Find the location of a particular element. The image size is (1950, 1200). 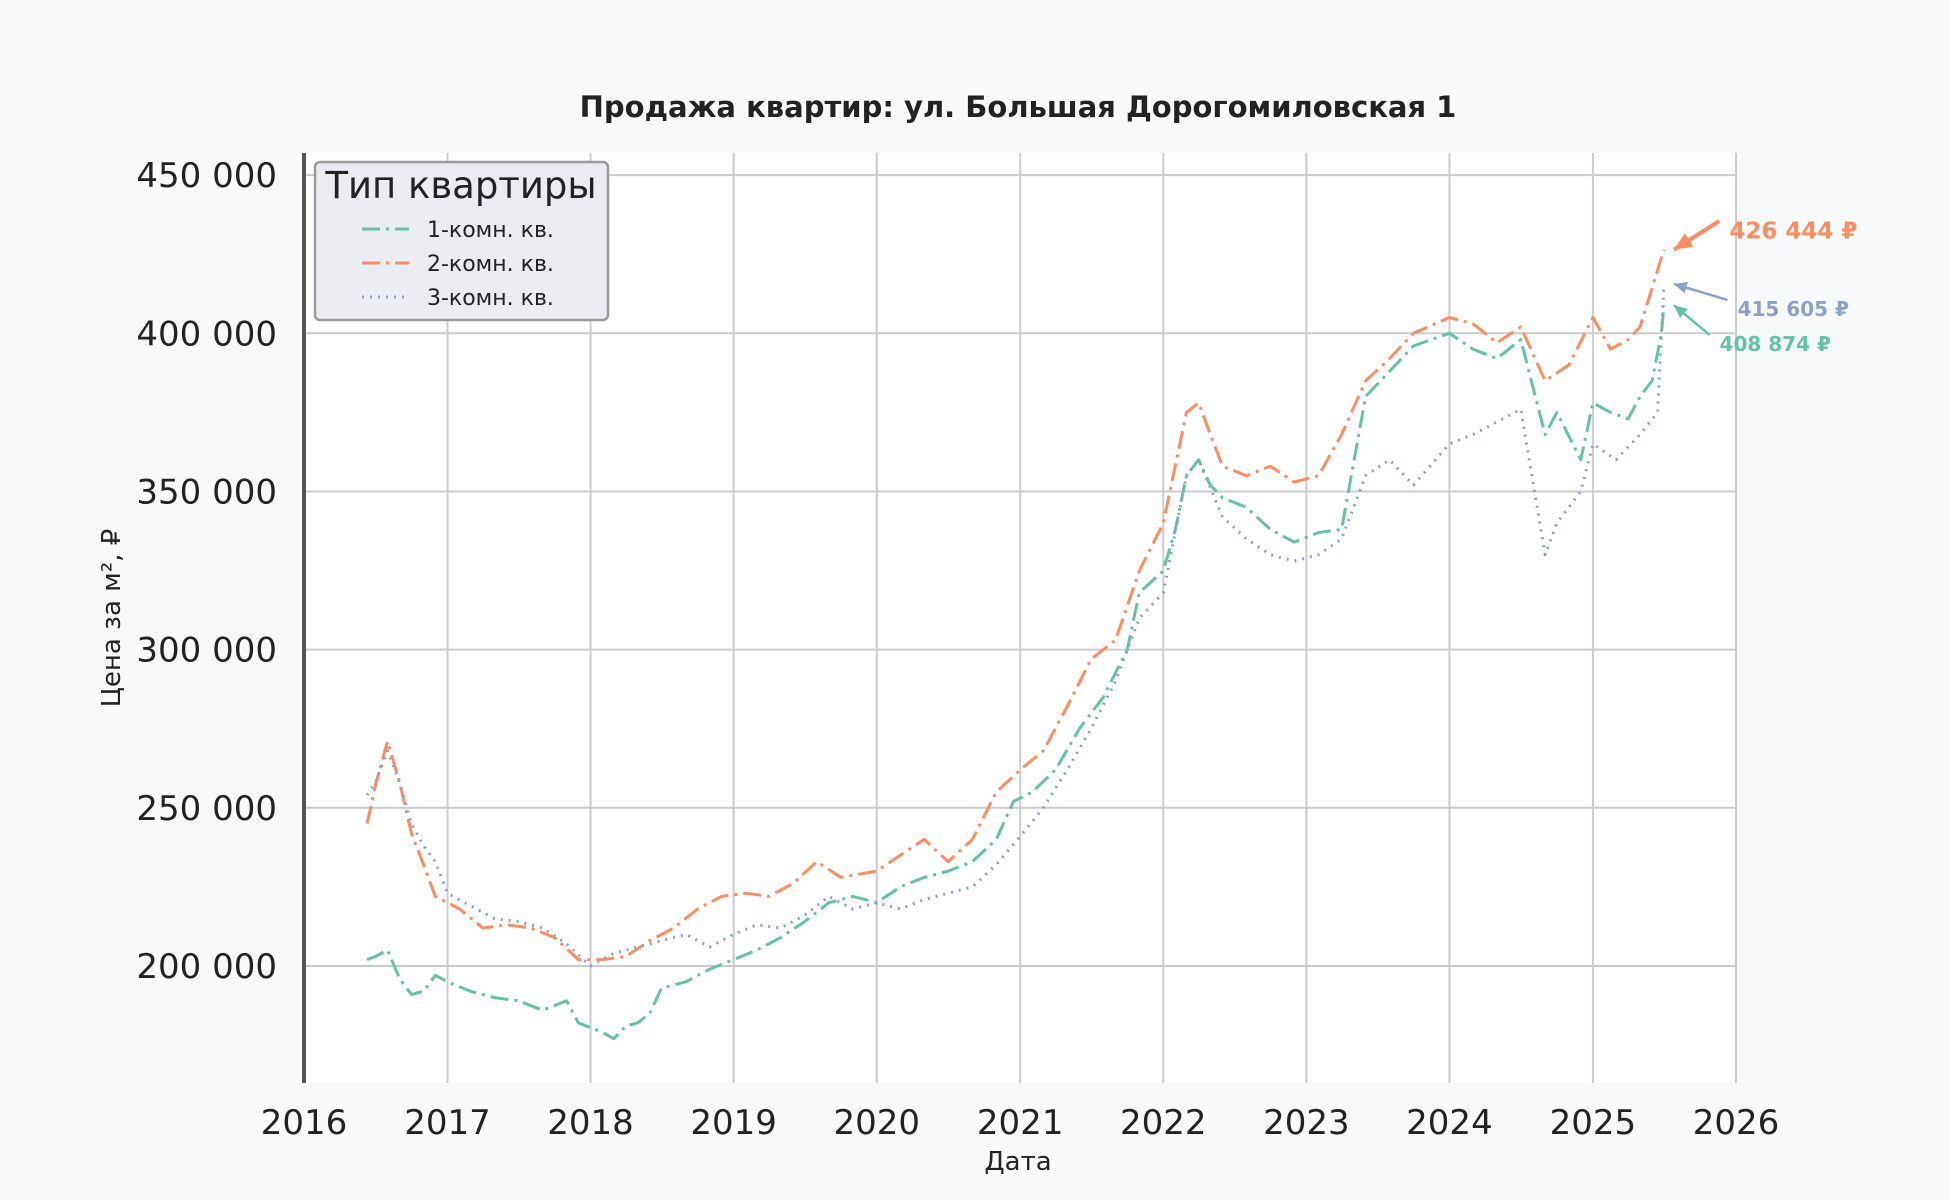

annotation-label: 426 444 ₽ is located at coordinates (1793, 231).